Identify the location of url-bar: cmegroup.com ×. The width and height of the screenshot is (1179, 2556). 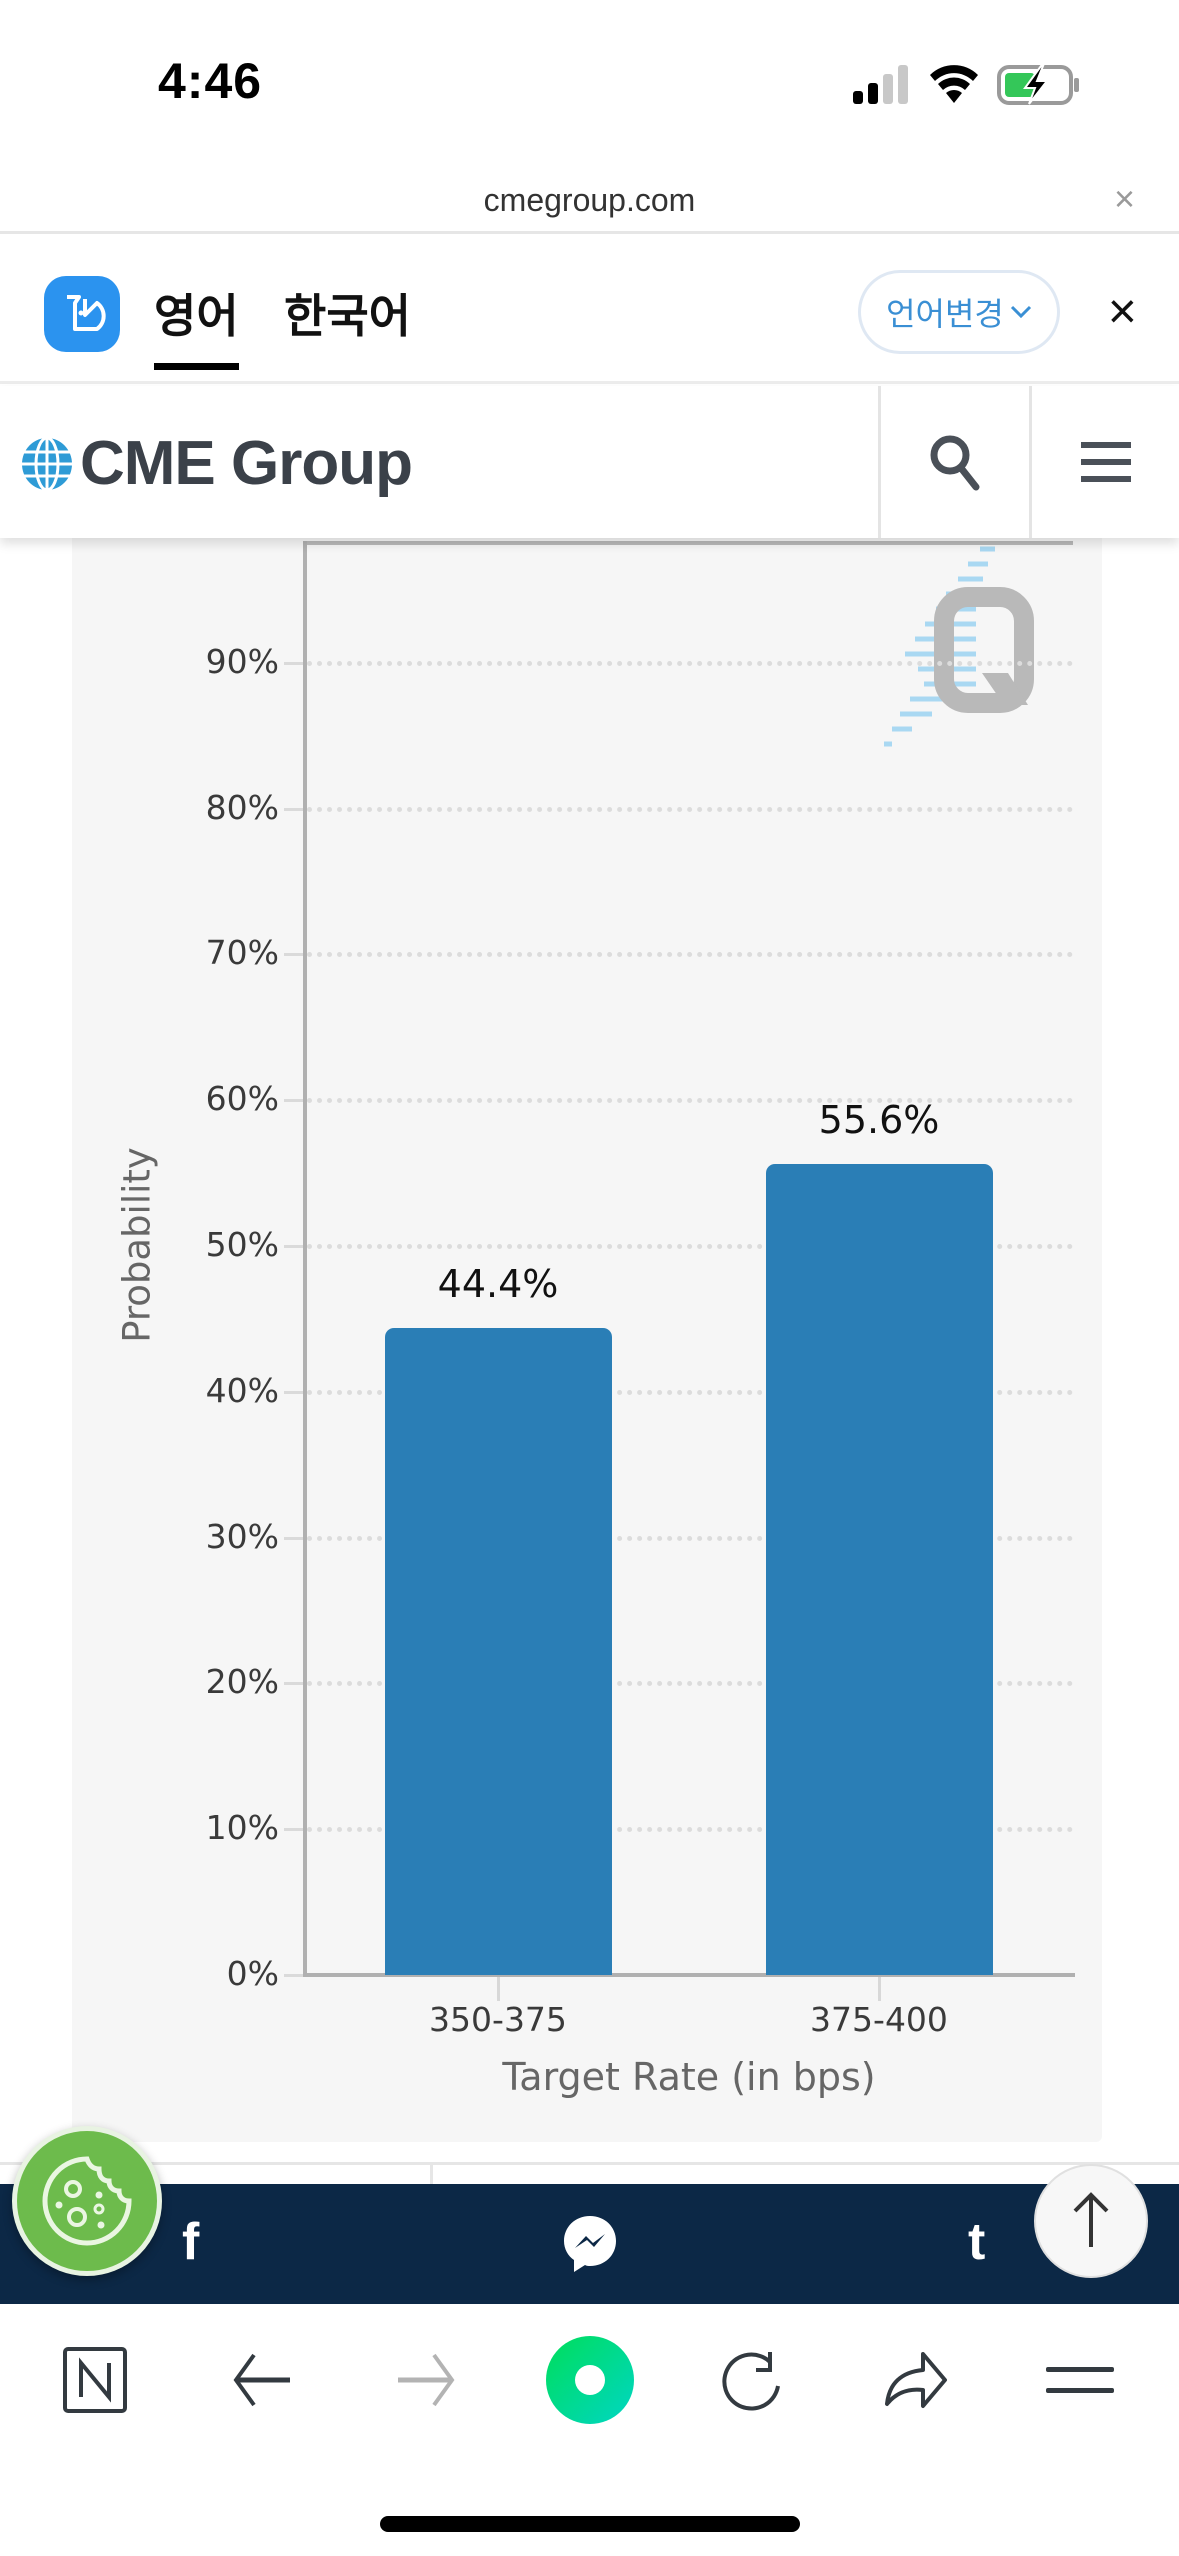
(589, 201).